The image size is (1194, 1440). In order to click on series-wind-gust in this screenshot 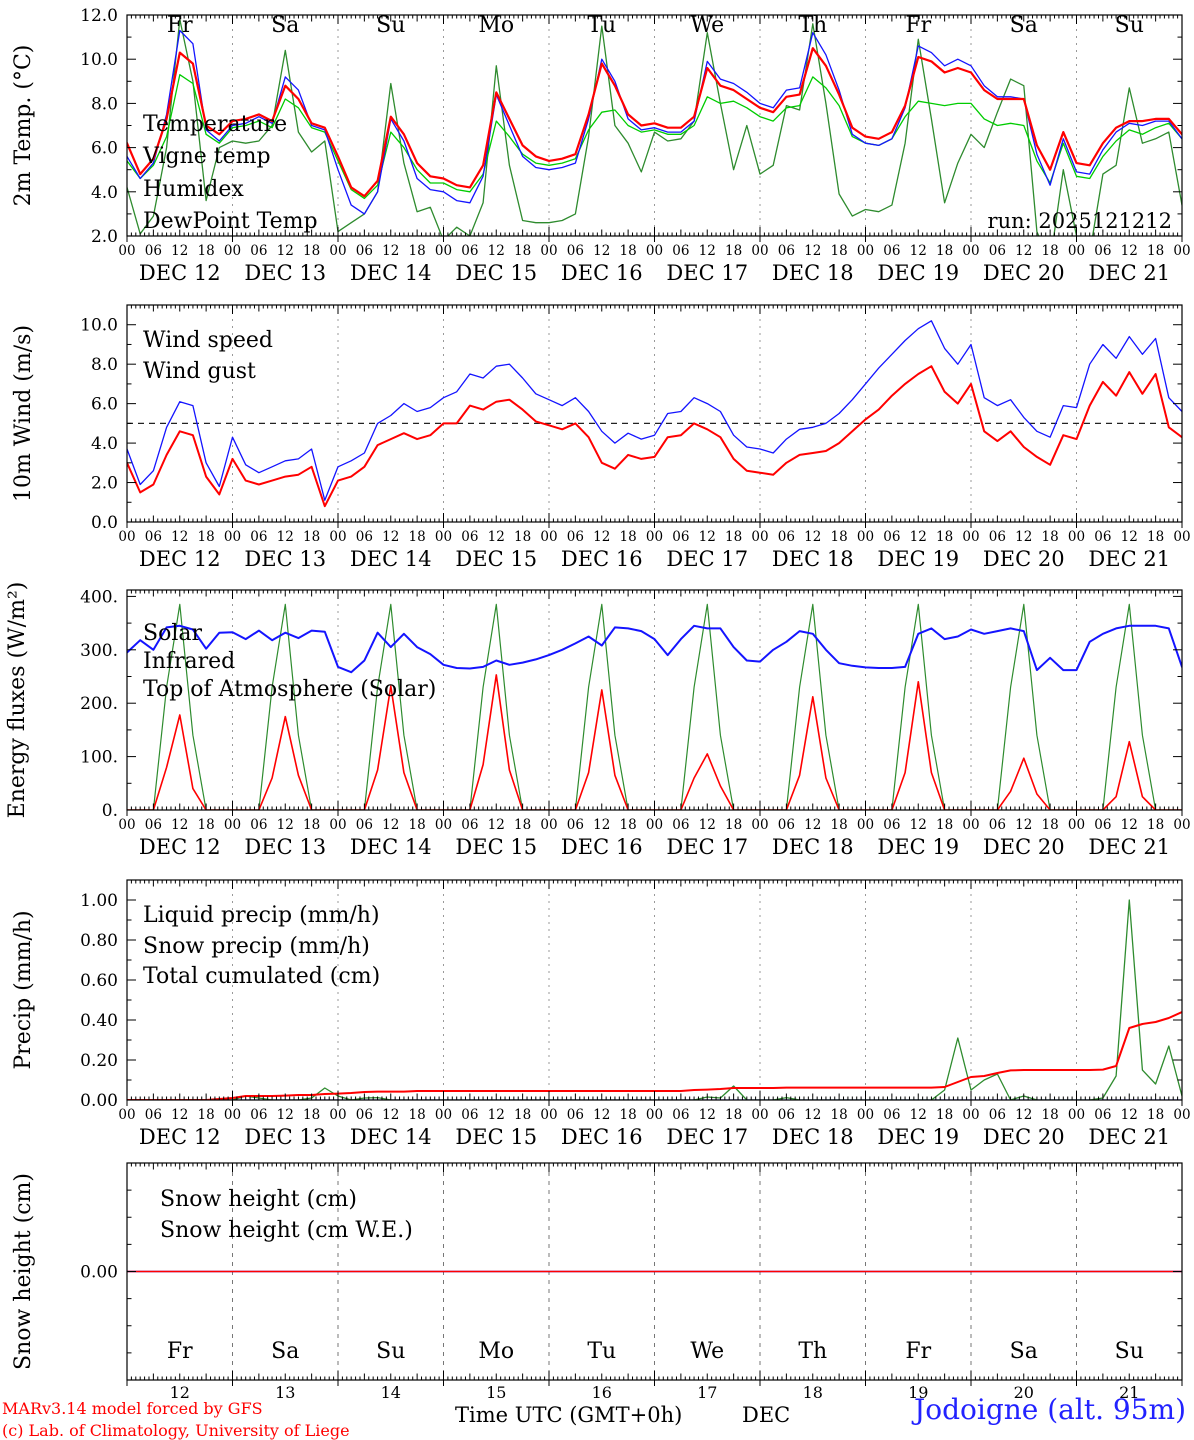, I will do `click(654, 410)`.